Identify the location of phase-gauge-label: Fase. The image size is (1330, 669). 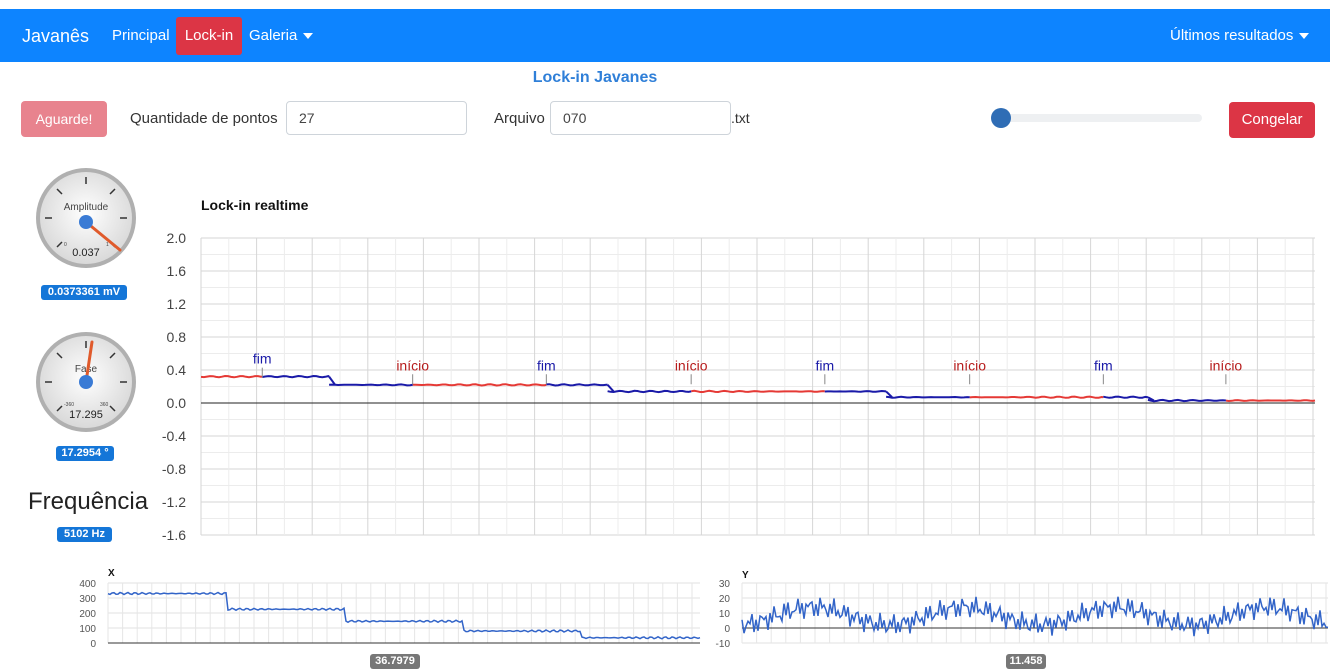
(86, 369).